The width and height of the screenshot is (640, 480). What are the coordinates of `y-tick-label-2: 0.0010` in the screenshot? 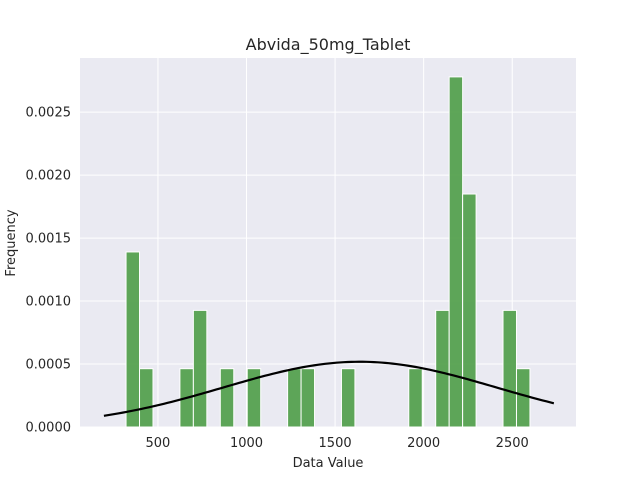 It's located at (49, 302).